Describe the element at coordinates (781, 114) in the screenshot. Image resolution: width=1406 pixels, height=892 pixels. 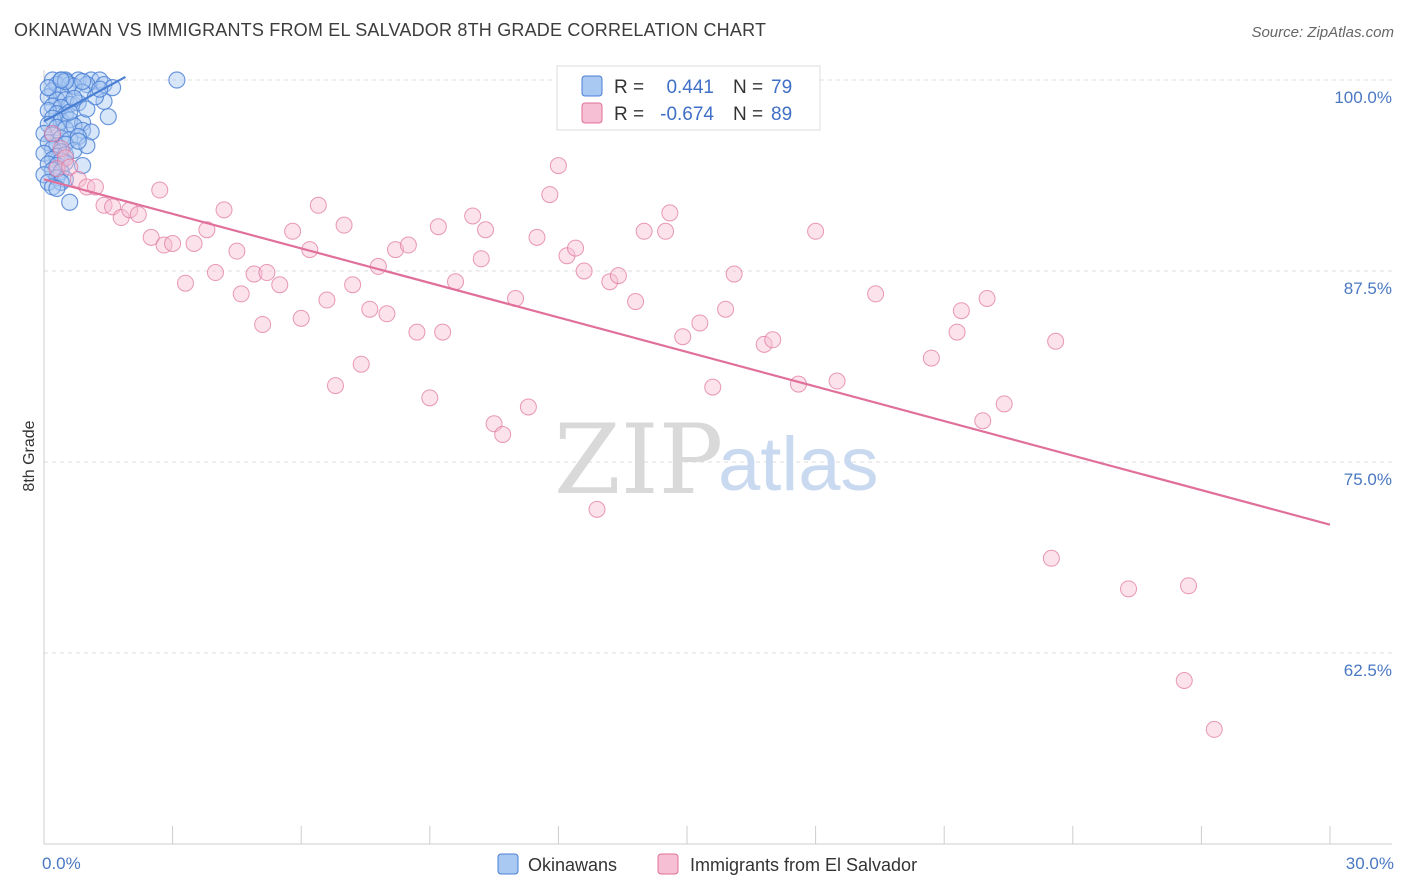
I see `legend-n-value: 89` at that location.